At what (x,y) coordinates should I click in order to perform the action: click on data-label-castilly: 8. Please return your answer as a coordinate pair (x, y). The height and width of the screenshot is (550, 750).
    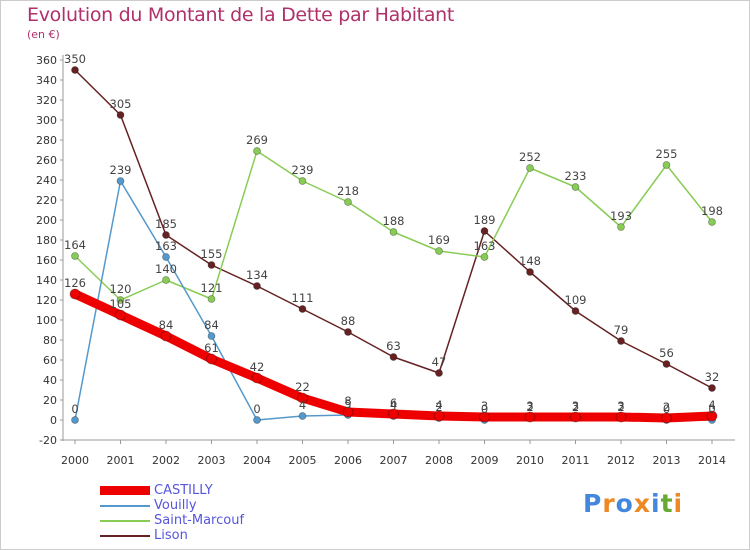
    Looking at the image, I should click on (347, 401).